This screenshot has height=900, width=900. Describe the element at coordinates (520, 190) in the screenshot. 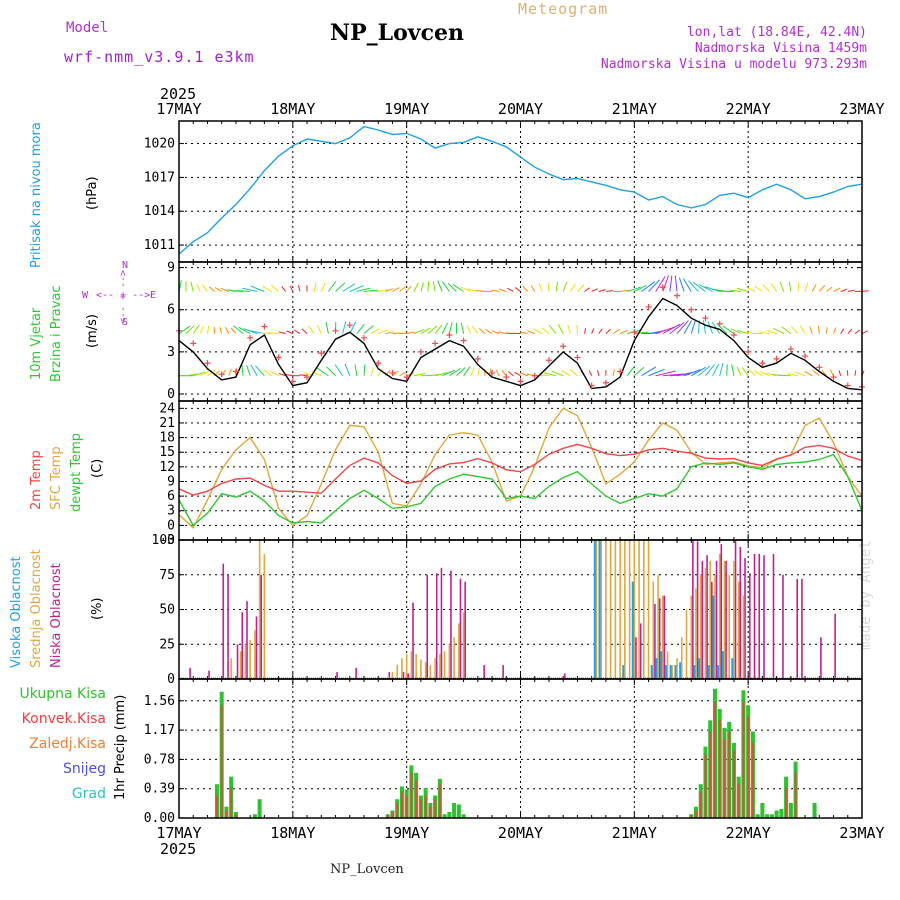

I see `pressure-line` at that location.